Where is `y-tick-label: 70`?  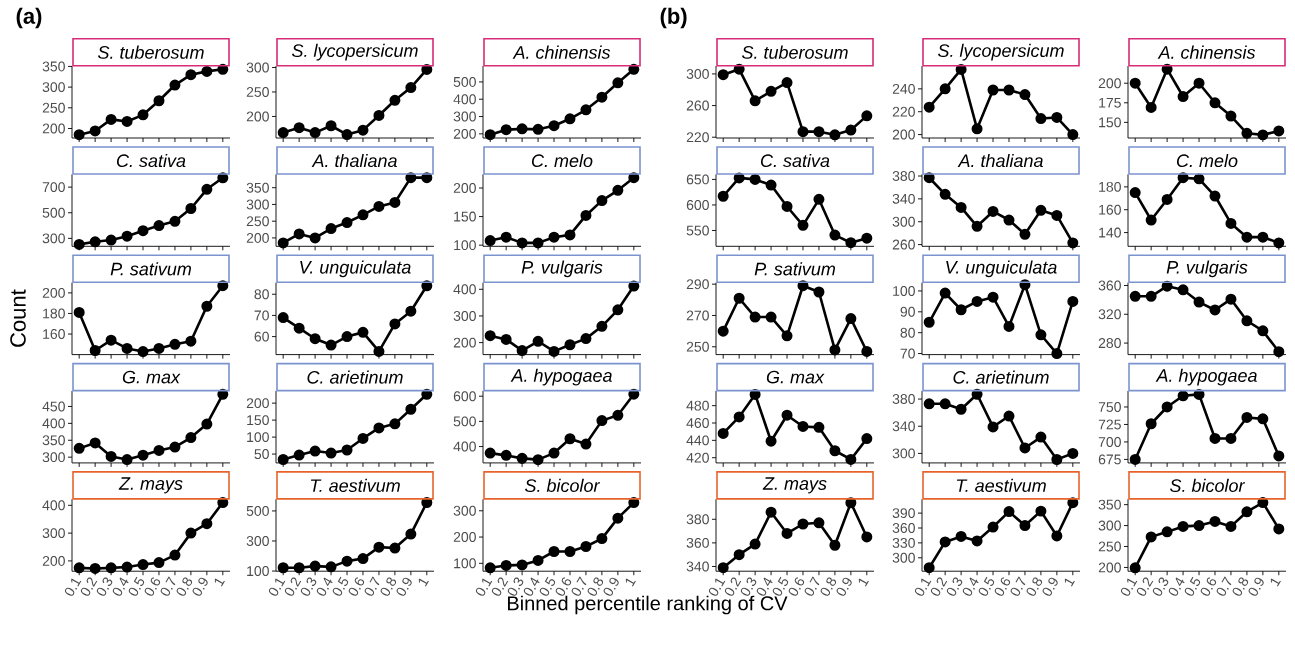
y-tick-label: 70 is located at coordinates (261, 315).